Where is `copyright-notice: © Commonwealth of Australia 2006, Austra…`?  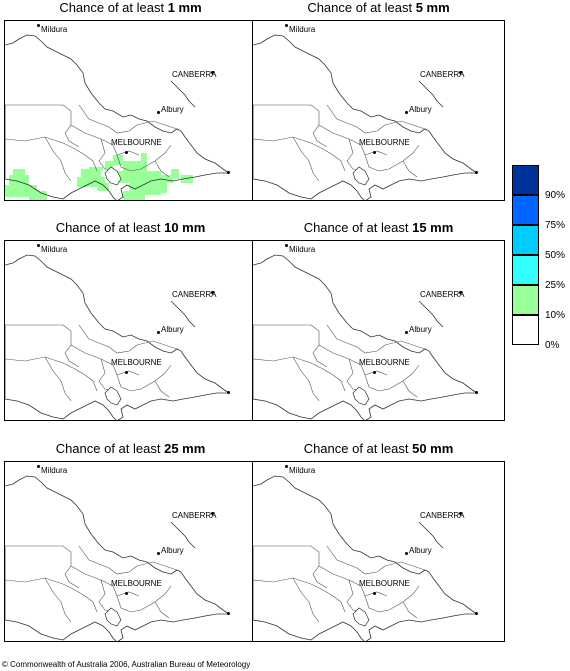
copyright-notice: © Commonwealth of Australia 2006, Austra… is located at coordinates (126, 664).